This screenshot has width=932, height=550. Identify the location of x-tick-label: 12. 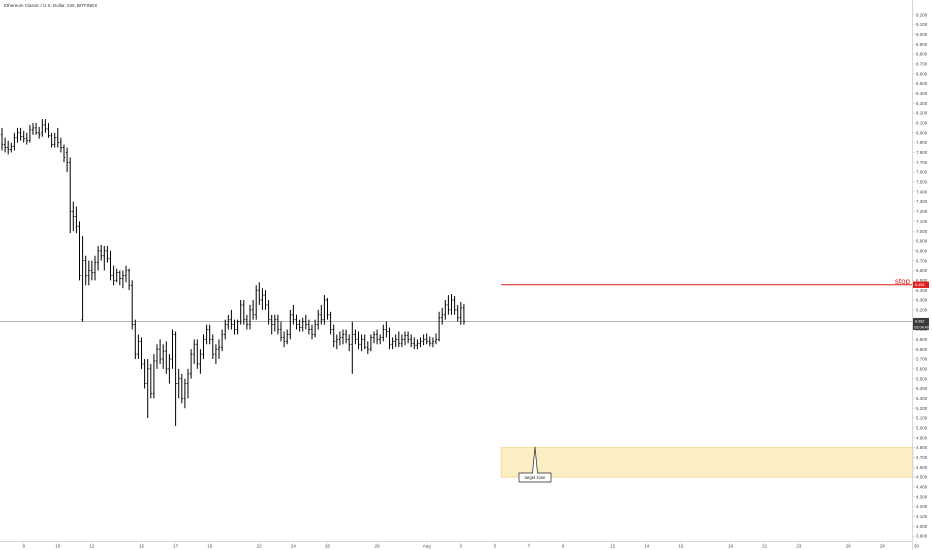
(92, 546).